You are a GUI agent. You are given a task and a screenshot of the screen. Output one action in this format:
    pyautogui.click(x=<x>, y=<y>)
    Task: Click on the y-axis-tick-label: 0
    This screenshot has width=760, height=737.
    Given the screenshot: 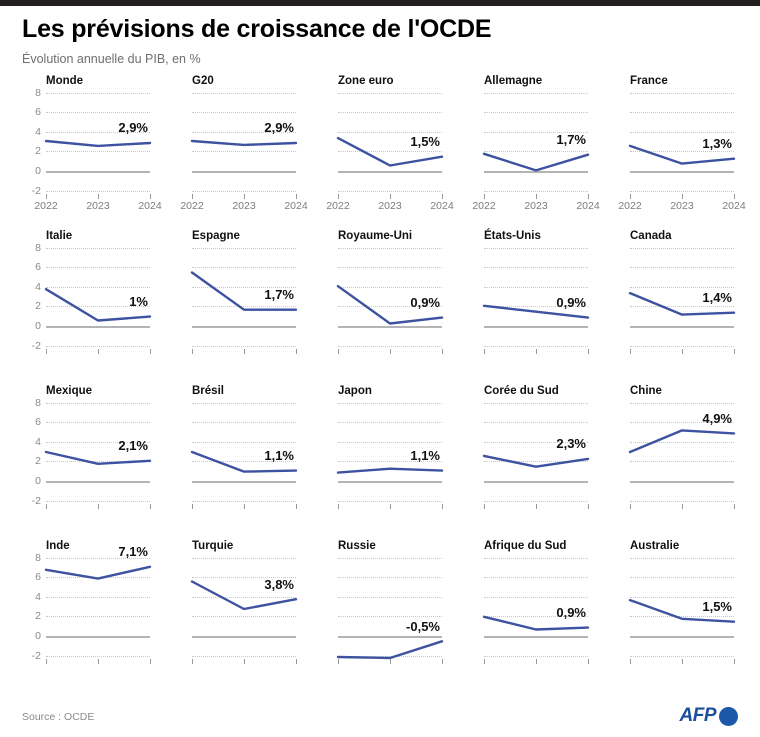 What is the action you would take?
    pyautogui.click(x=38, y=325)
    